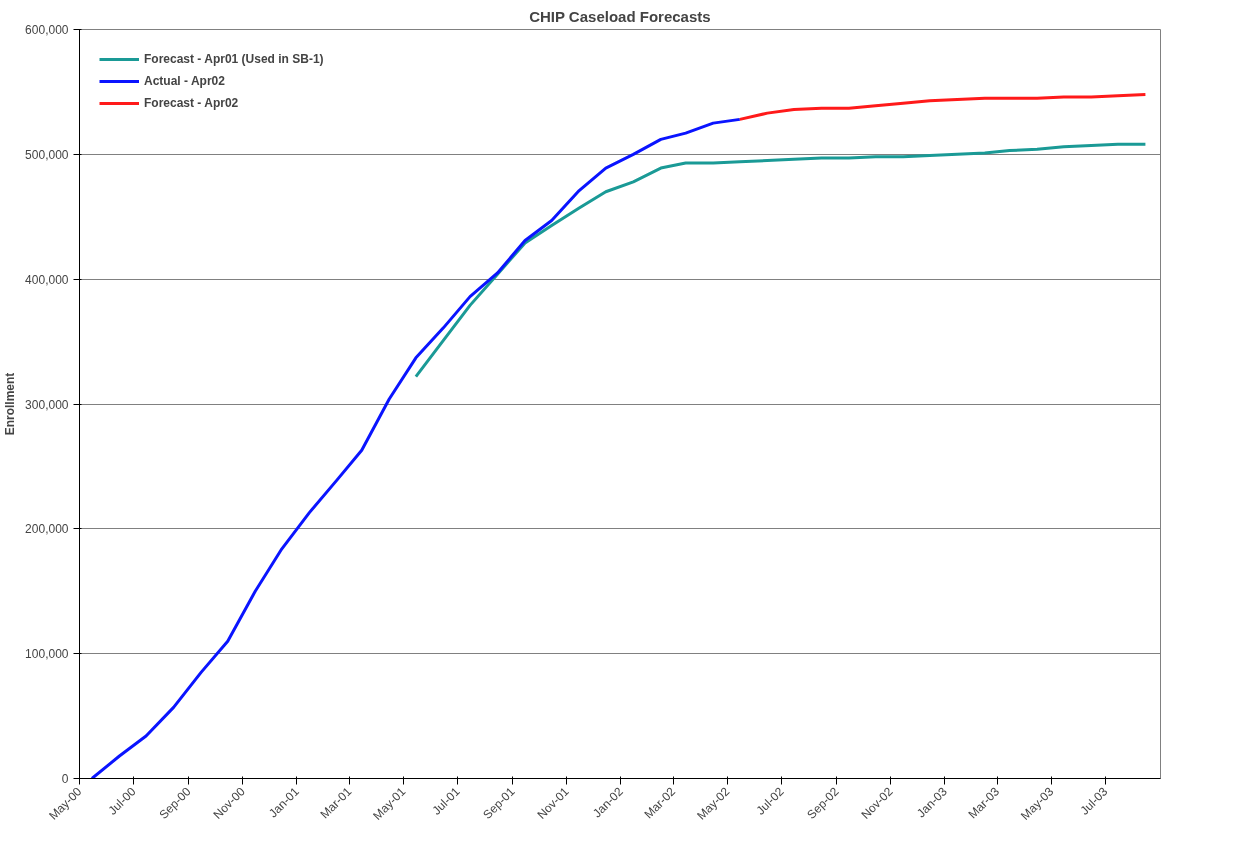 Image resolution: width=1239 pixels, height=848 pixels. What do you see at coordinates (191, 103) in the screenshot?
I see `legend-label: Forecast - Apr02` at bounding box center [191, 103].